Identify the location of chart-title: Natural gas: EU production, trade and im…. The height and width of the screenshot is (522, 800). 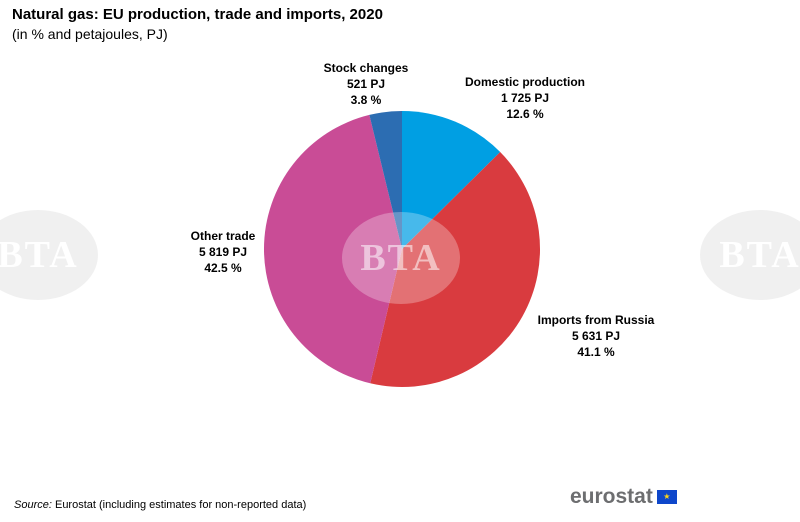
(197, 14).